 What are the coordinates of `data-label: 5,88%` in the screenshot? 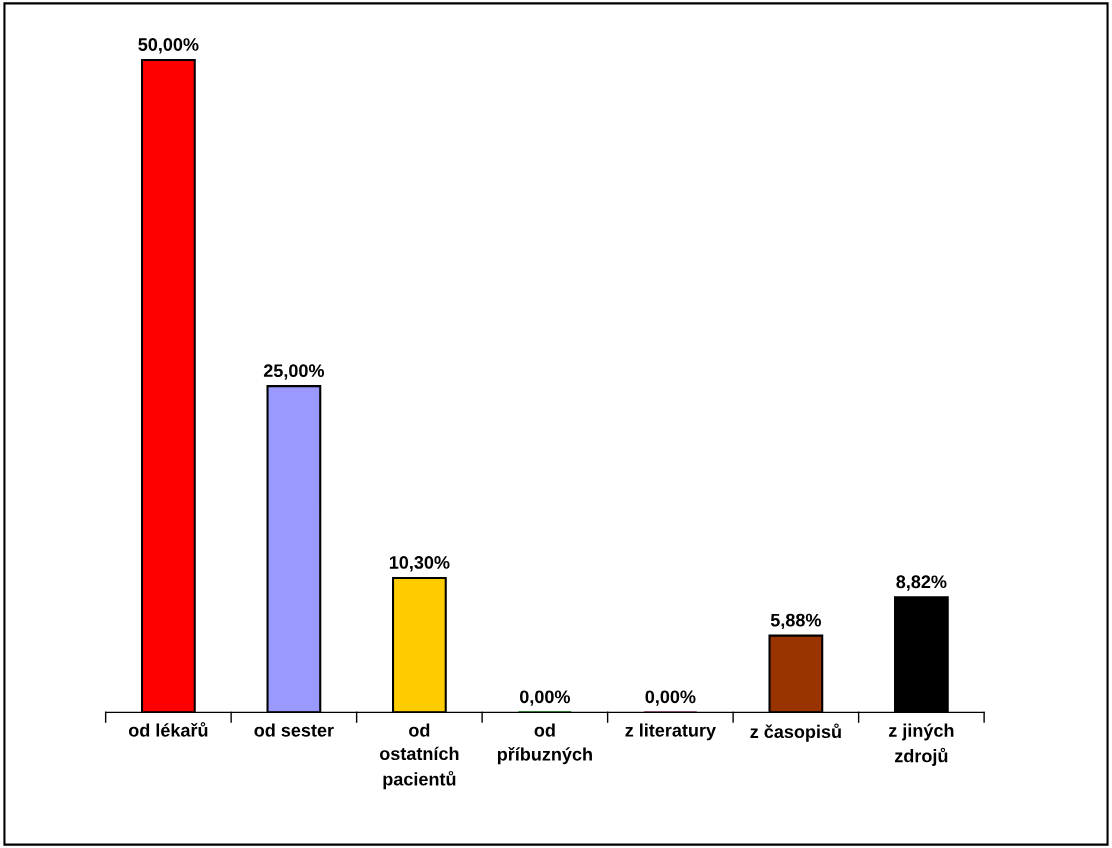 It's located at (795, 621).